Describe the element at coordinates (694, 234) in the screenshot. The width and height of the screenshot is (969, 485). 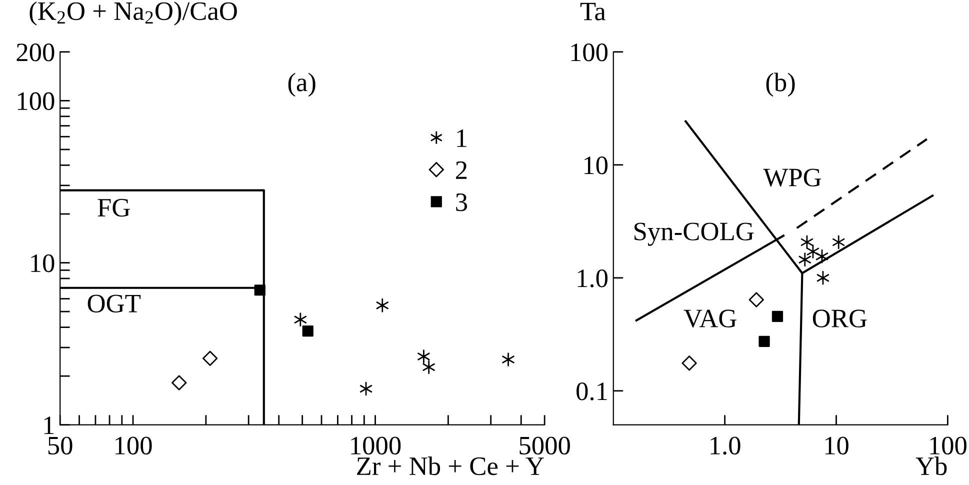
I see `annotation: Syn-COLG` at that location.